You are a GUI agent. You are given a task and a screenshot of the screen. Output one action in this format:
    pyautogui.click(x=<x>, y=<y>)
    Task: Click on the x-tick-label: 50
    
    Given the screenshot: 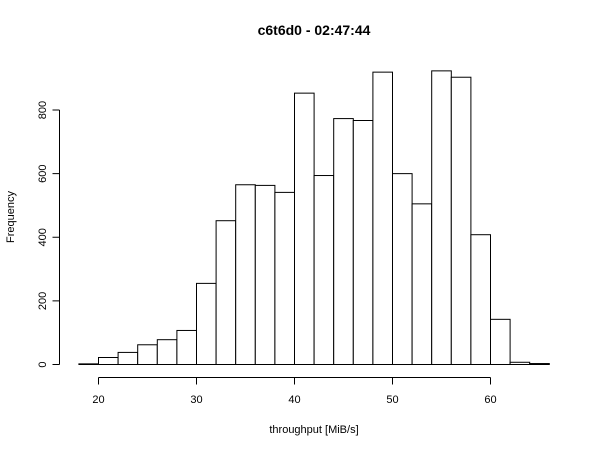 What is the action you would take?
    pyautogui.click(x=392, y=400)
    